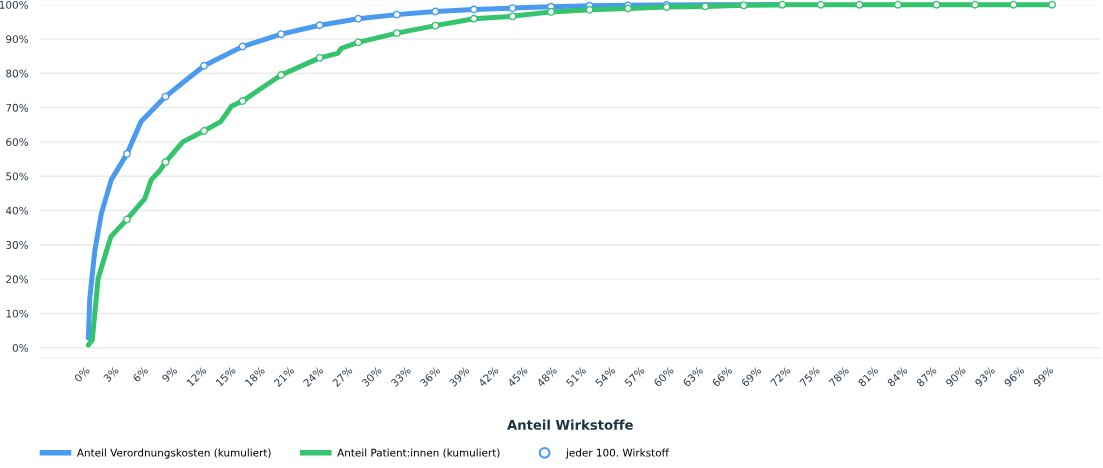  What do you see at coordinates (17, 107) in the screenshot?
I see `y-tick-label: 70%` at bounding box center [17, 107].